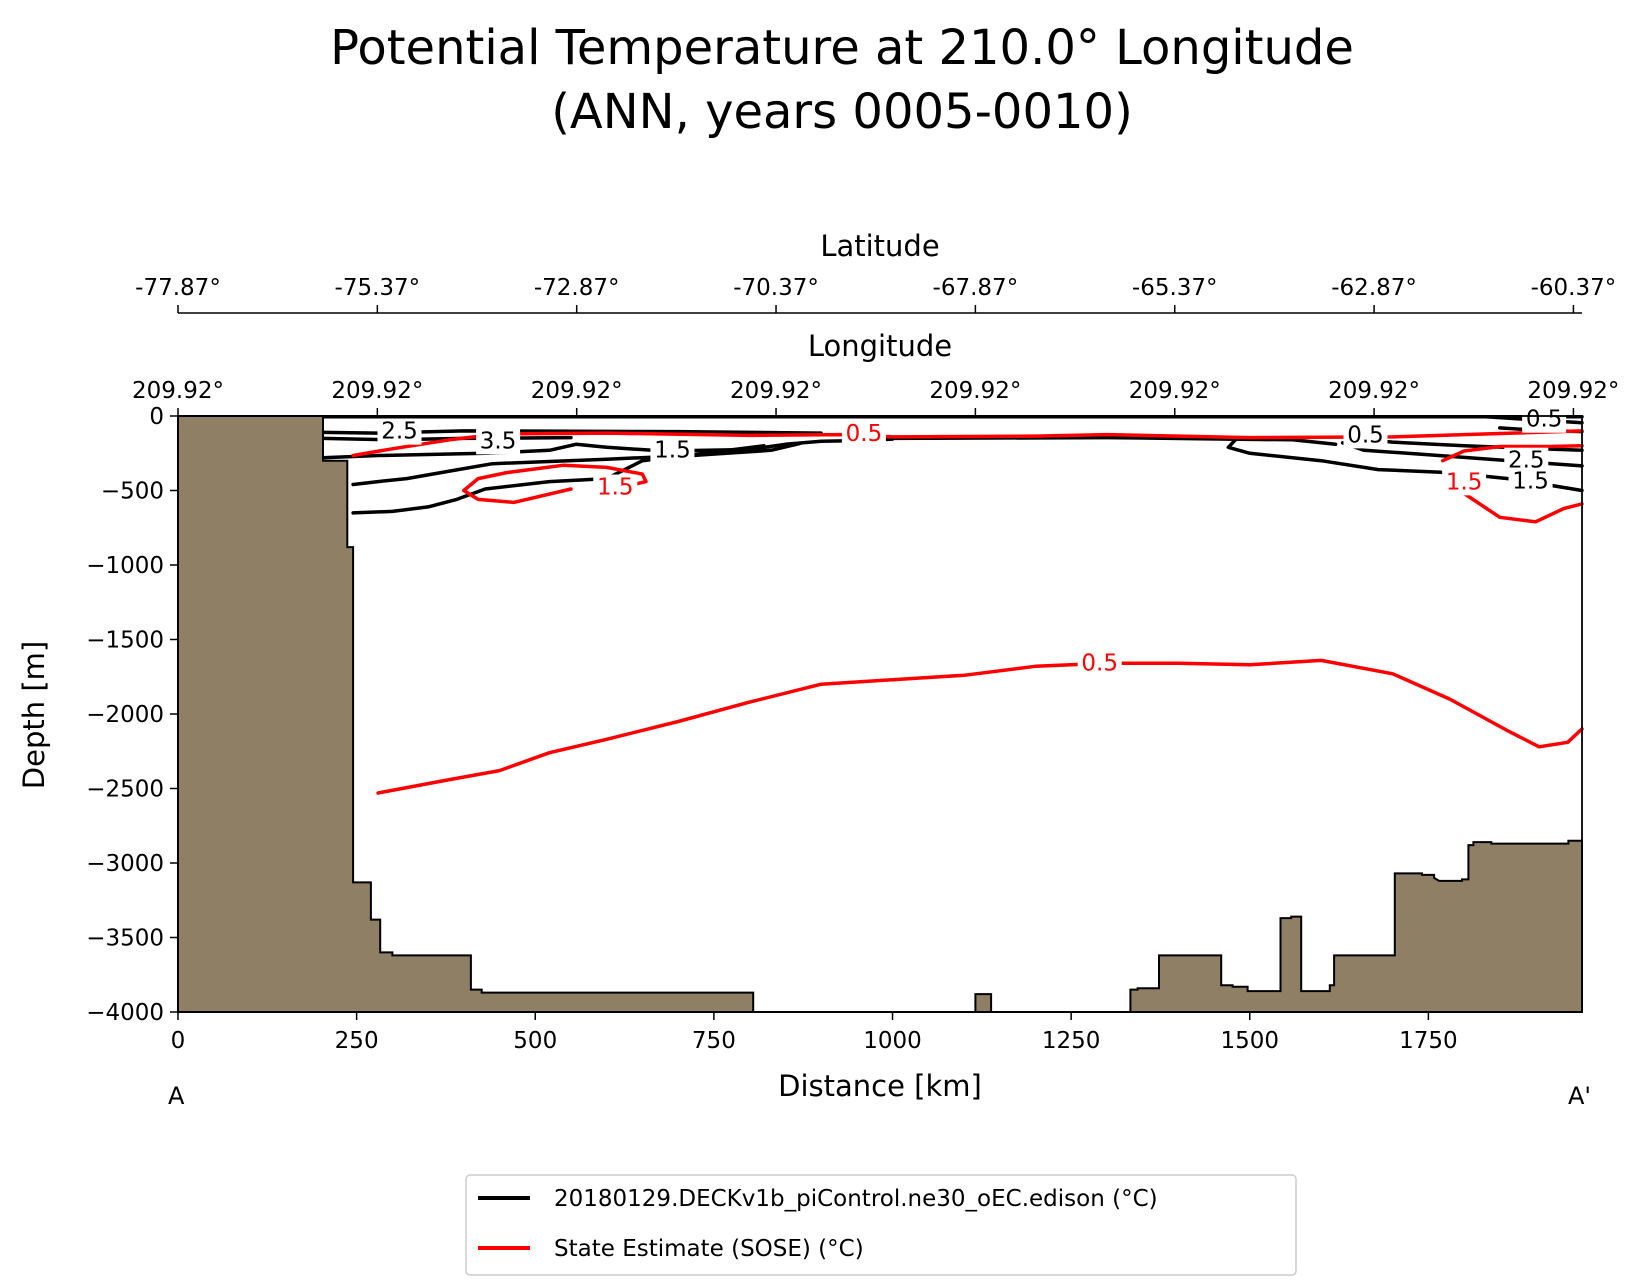 The height and width of the screenshot is (1288, 1638). I want to click on y-tick-label-4: −2000, so click(125, 715).